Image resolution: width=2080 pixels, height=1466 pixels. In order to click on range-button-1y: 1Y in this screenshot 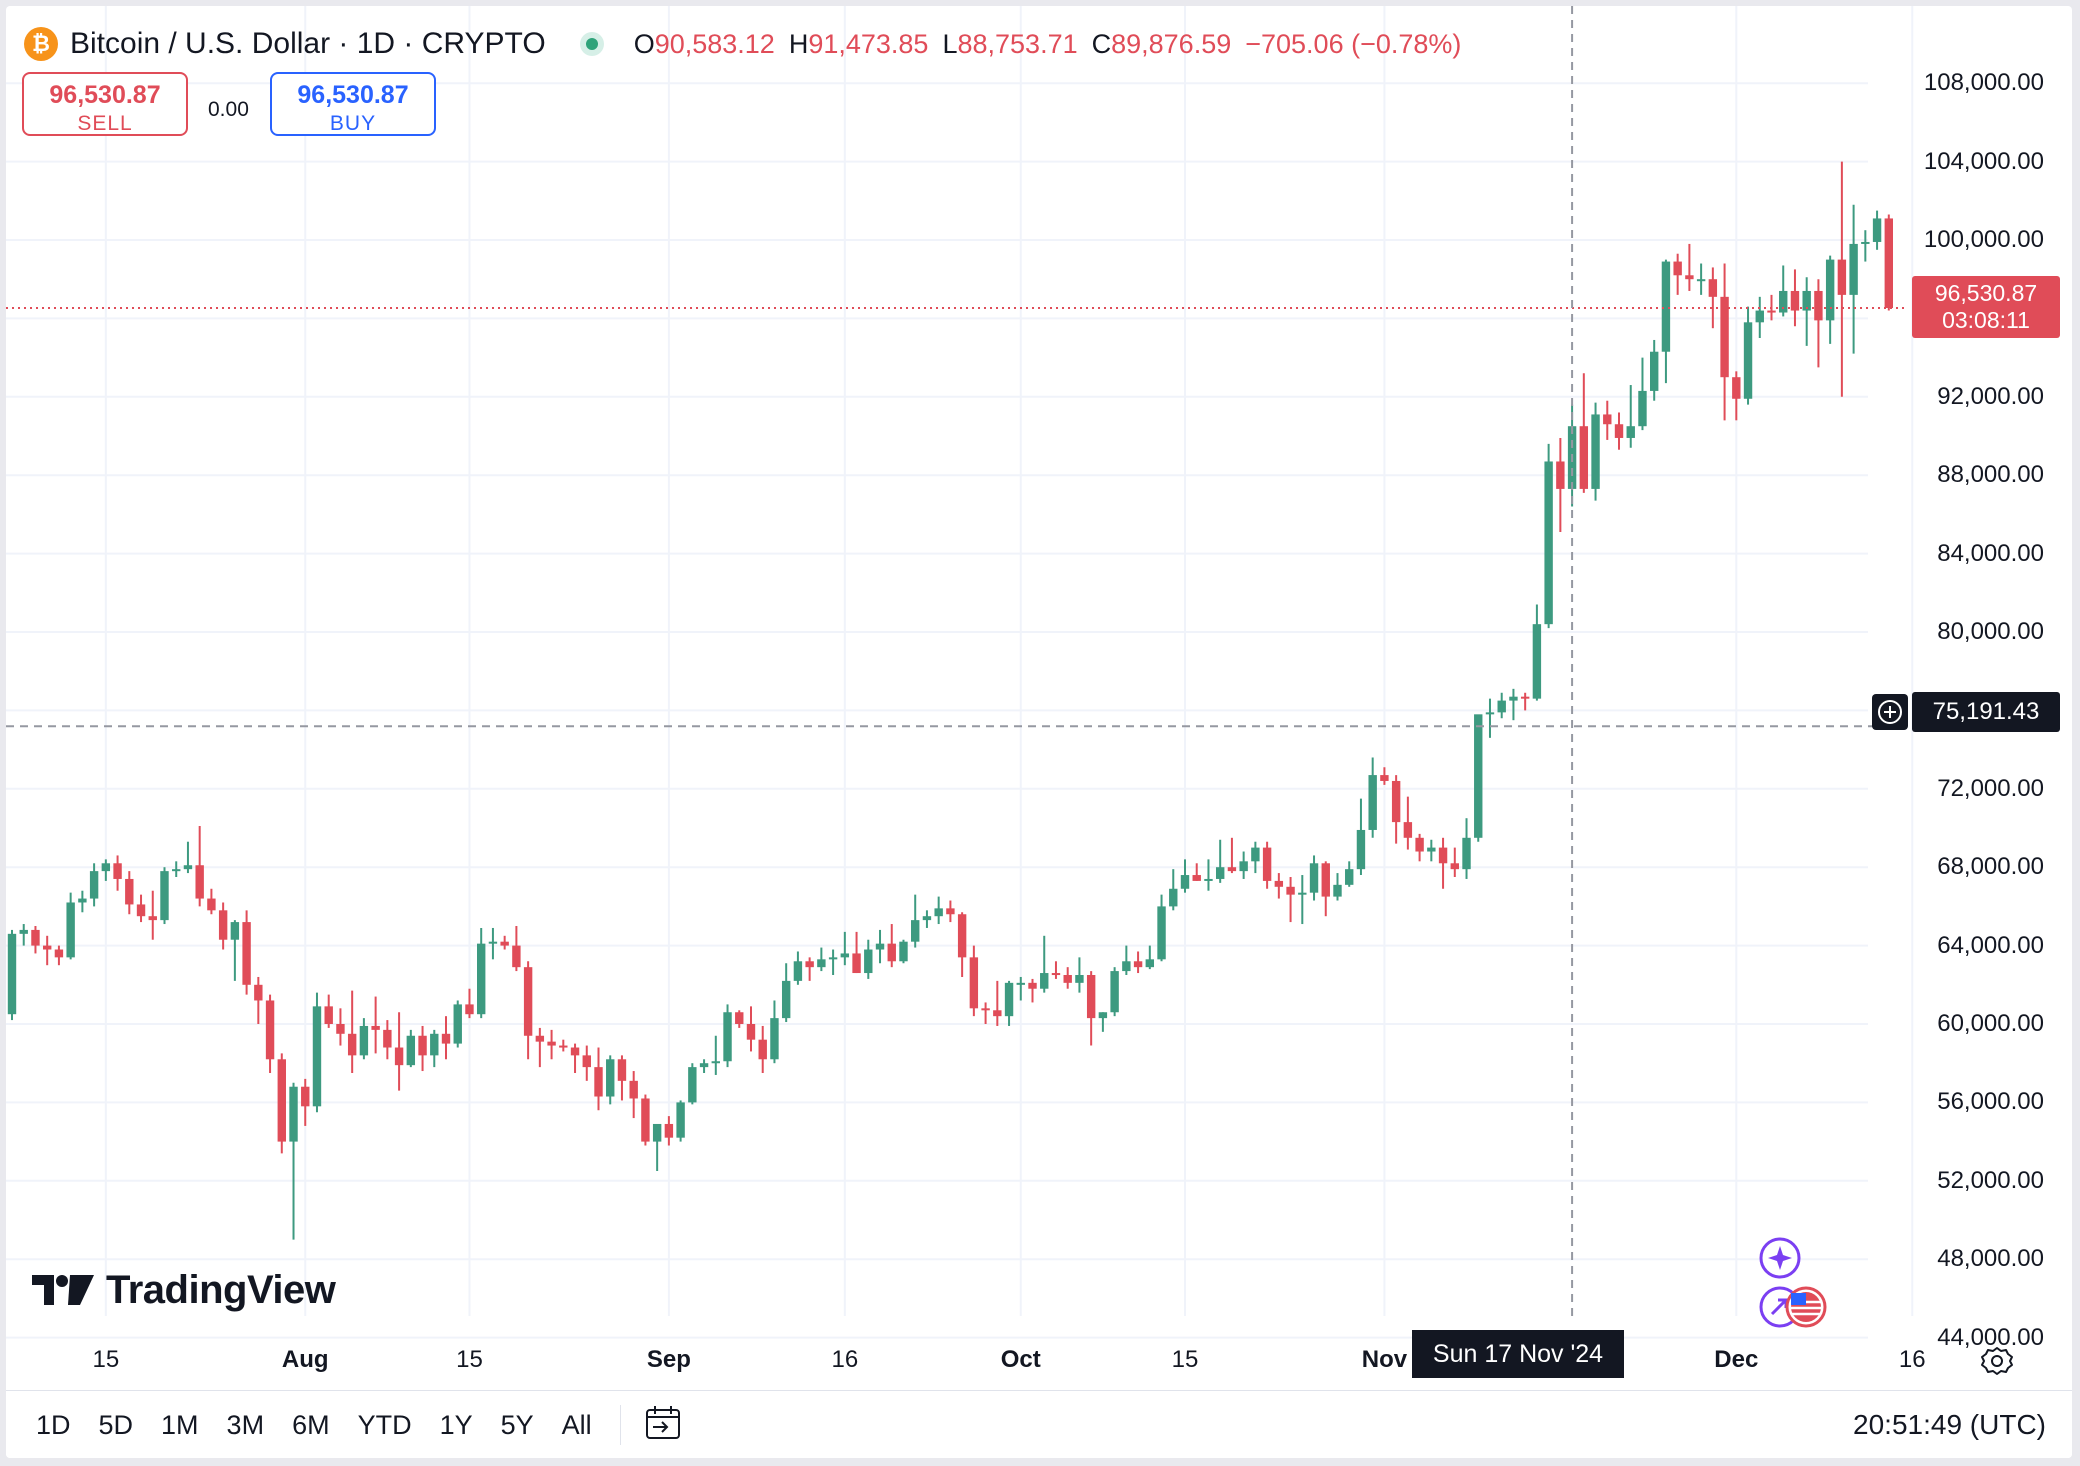, I will do `click(456, 1424)`.